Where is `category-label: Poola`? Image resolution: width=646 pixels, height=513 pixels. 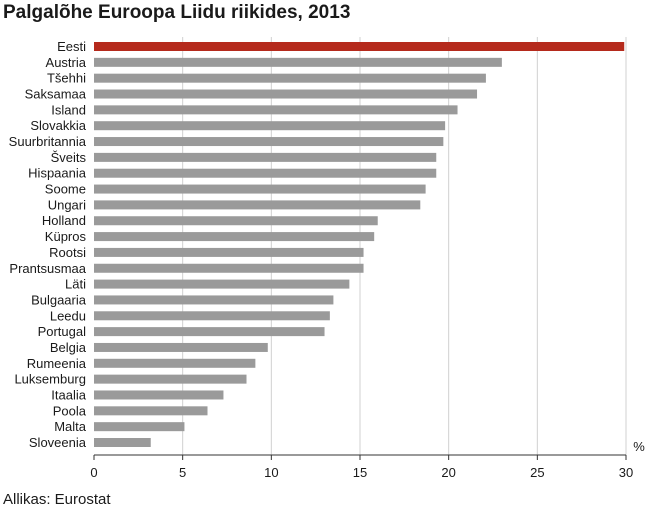
category-label: Poola is located at coordinates (70, 410).